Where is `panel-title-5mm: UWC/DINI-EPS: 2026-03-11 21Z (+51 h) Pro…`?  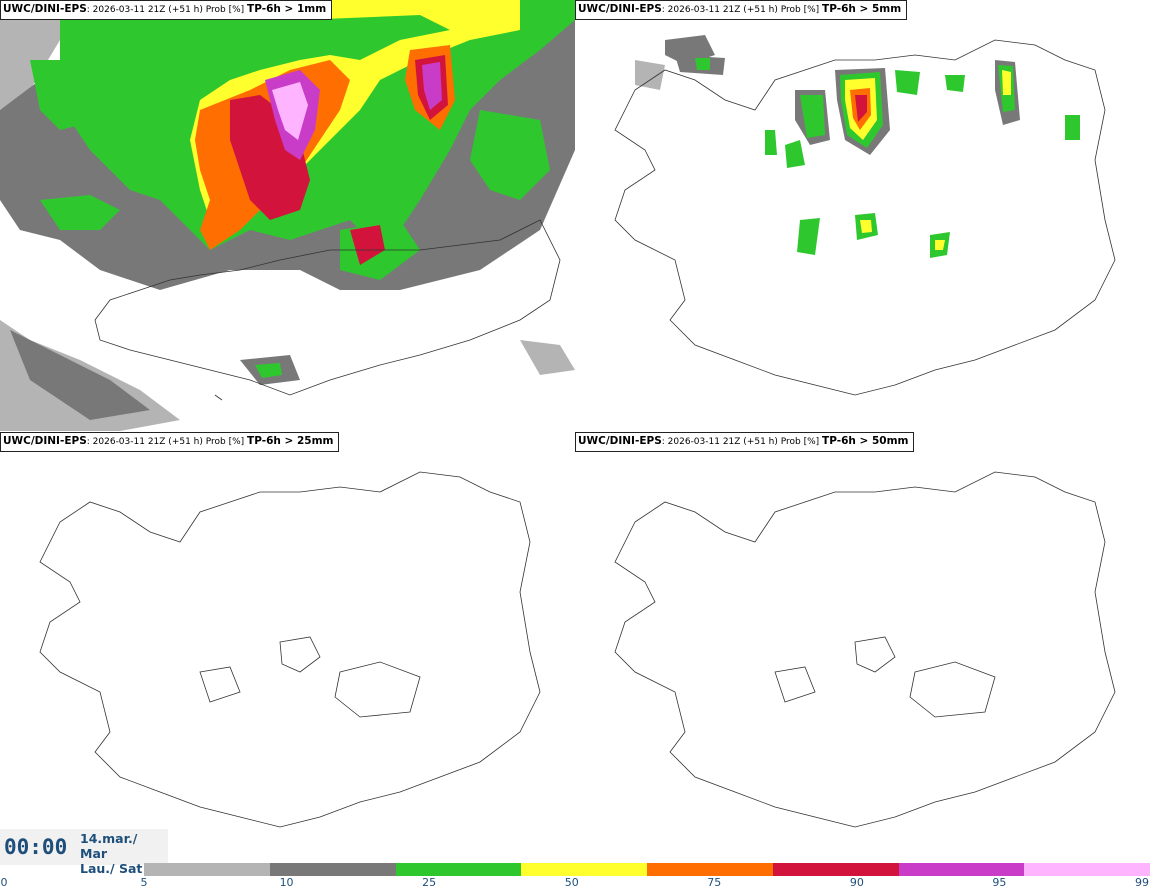 panel-title-5mm: UWC/DINI-EPS: 2026-03-11 21Z (+51 h) Pro… is located at coordinates (741, 10).